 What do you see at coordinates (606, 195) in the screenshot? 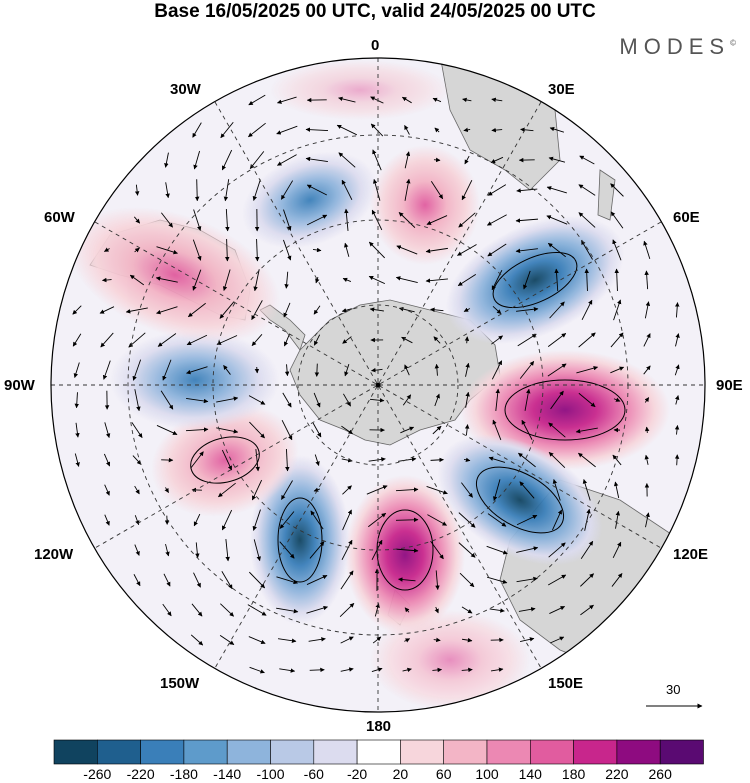
I see `madagascar-land` at bounding box center [606, 195].